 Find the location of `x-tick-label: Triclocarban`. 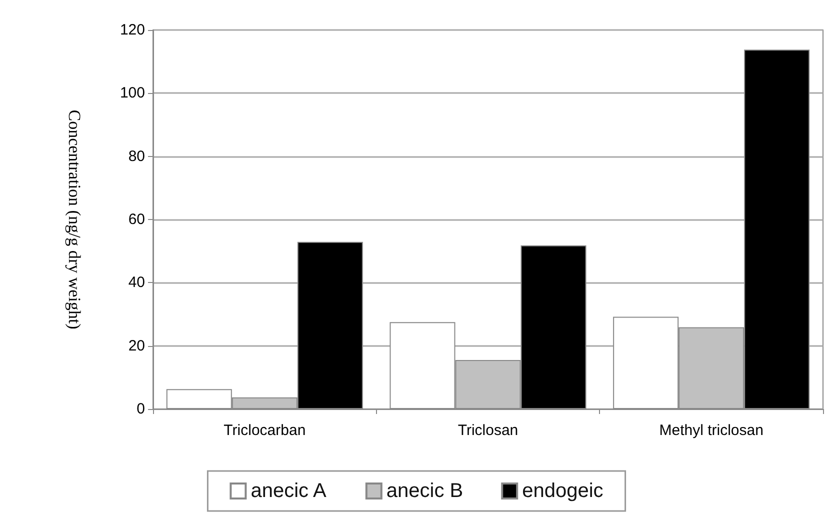

x-tick-label: Triclocarban is located at coordinates (265, 430).